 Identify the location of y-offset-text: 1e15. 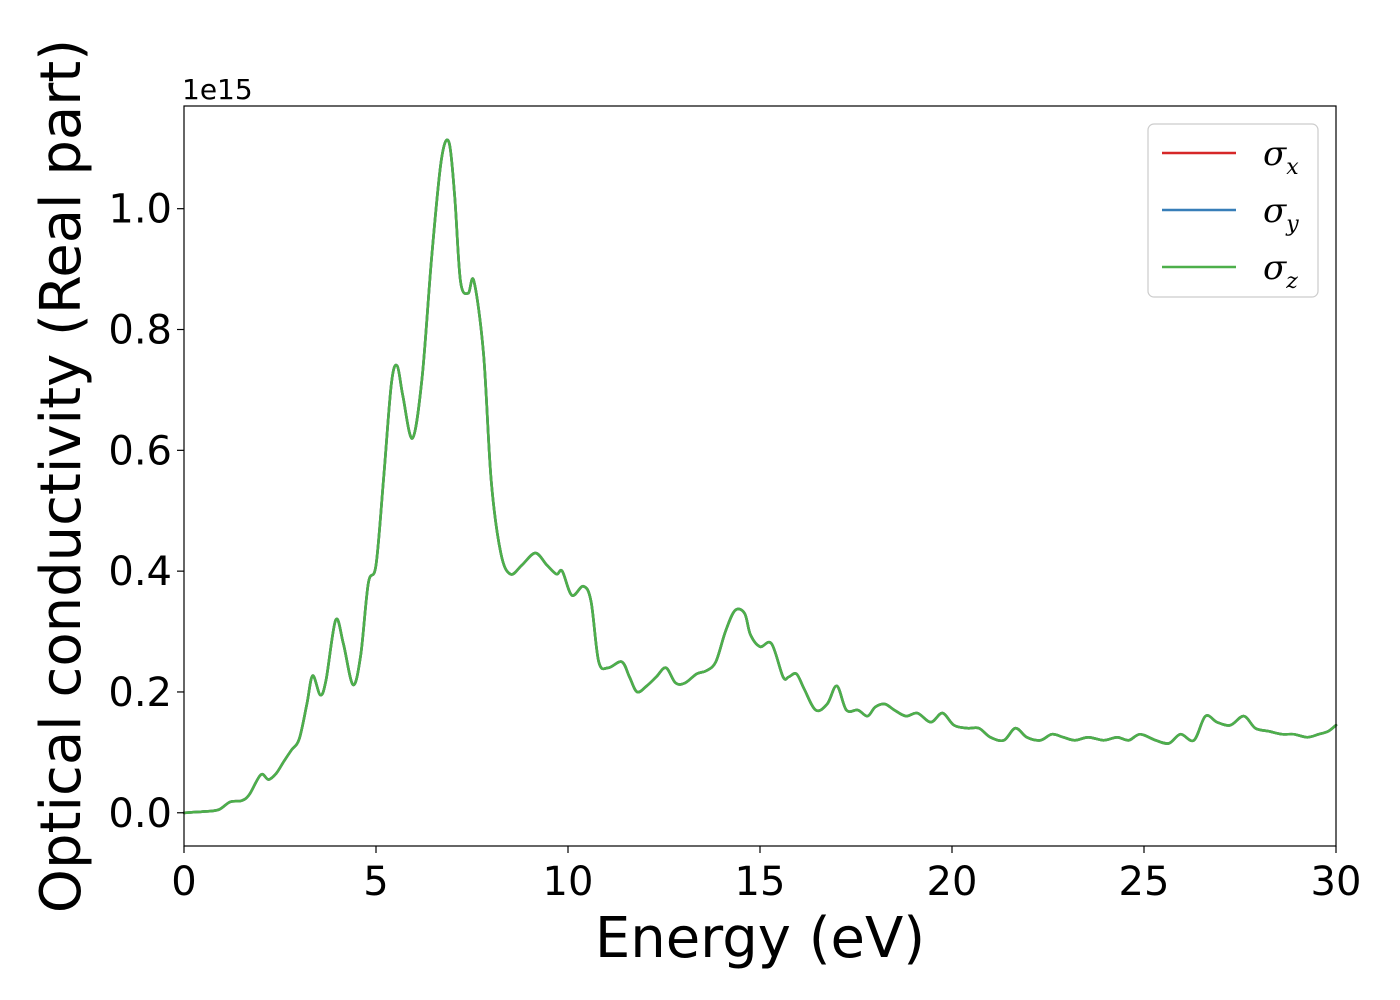
(217, 89).